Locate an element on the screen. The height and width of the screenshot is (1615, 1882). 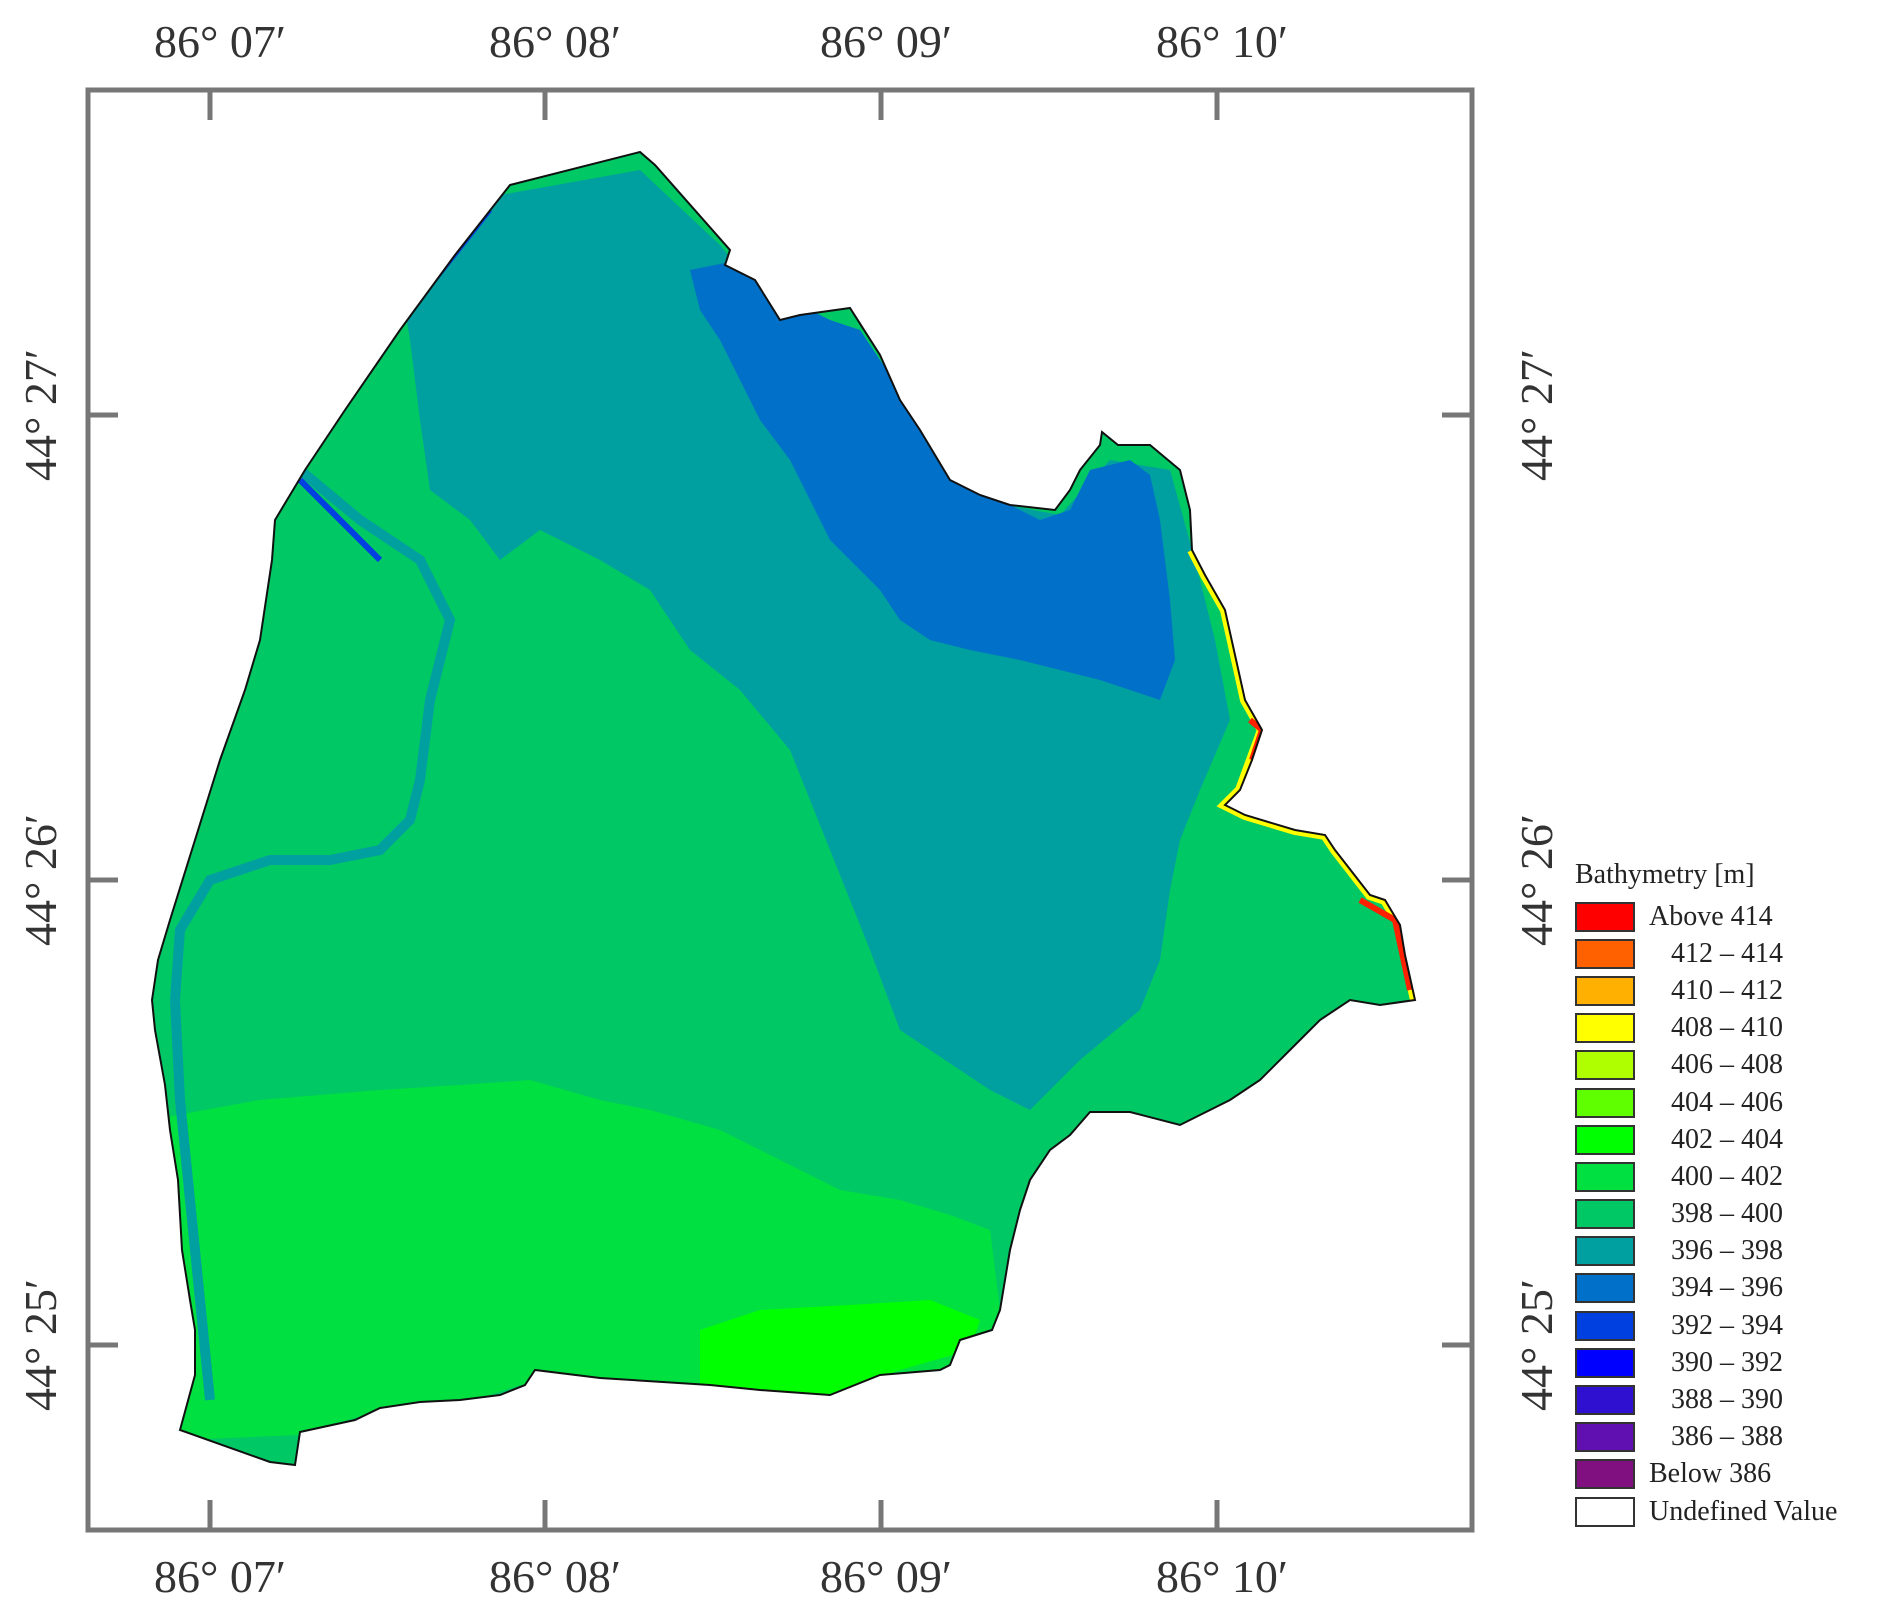
legend-item: 388 – 390 is located at coordinates (1725, 1399).